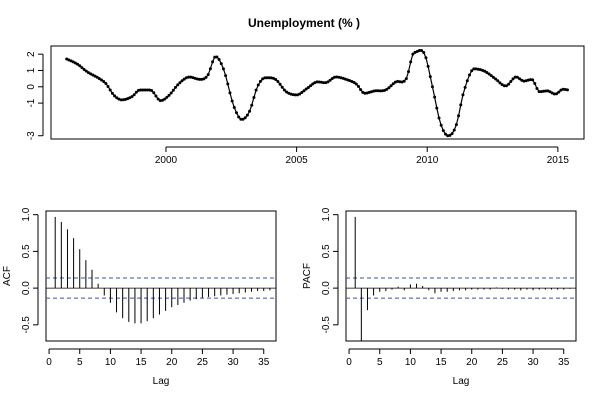 The height and width of the screenshot is (400, 600). What do you see at coordinates (330, 270) in the screenshot?
I see `pacf-y-axis: -0.5 0.0 0.5 1.0` at bounding box center [330, 270].